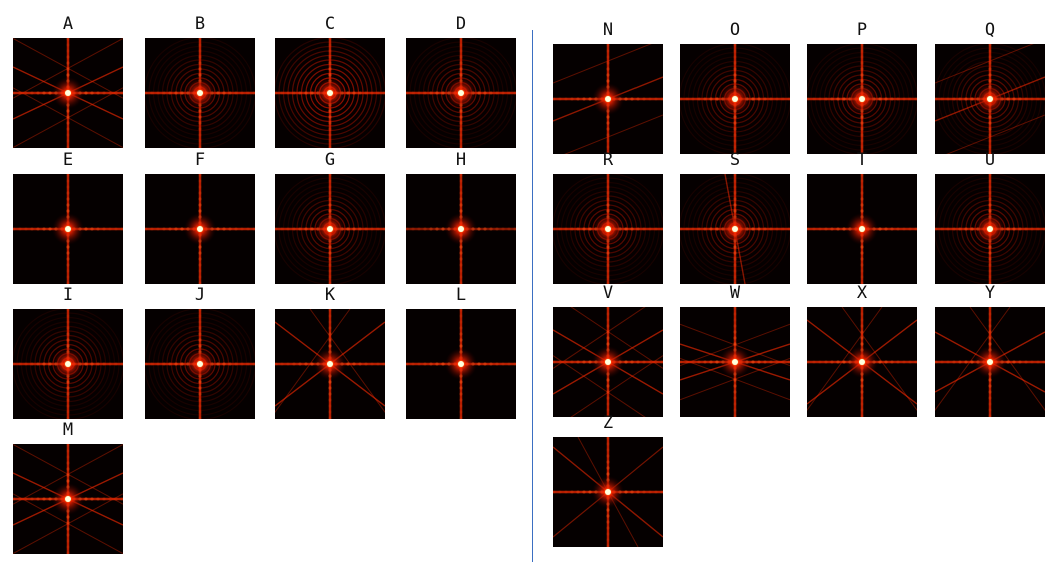  I want to click on spectrum-image-p, so click(862, 99).